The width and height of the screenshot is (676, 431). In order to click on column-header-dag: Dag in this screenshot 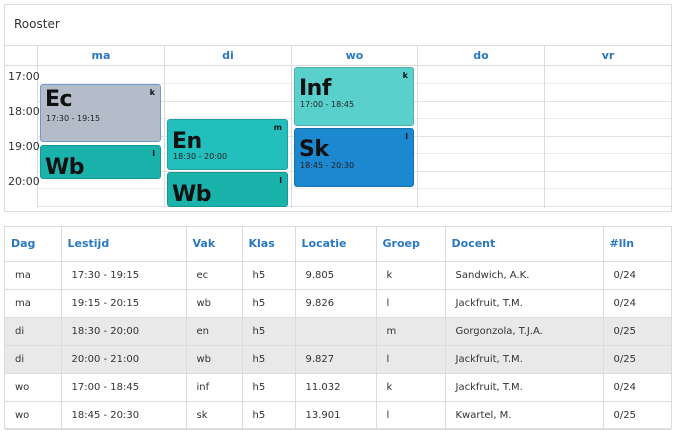, I will do `click(33, 244)`.